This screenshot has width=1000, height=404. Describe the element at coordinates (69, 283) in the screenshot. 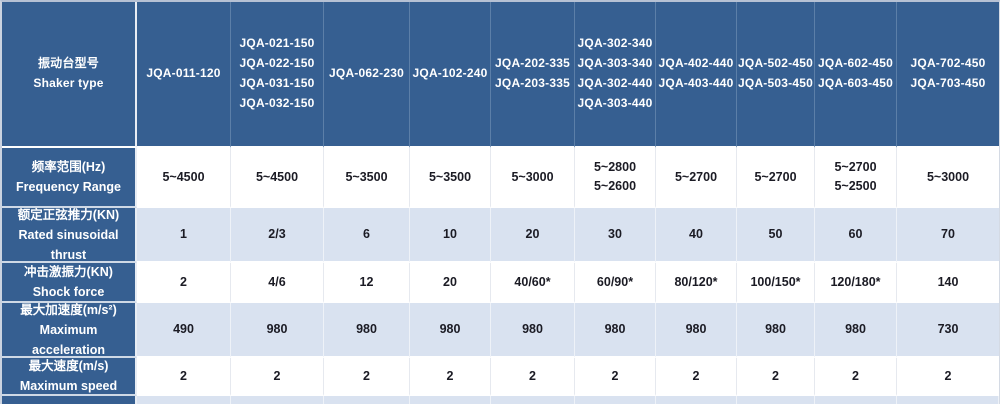

I see `row-label-shock-force: 冲击激振力(KN) Shock force` at that location.